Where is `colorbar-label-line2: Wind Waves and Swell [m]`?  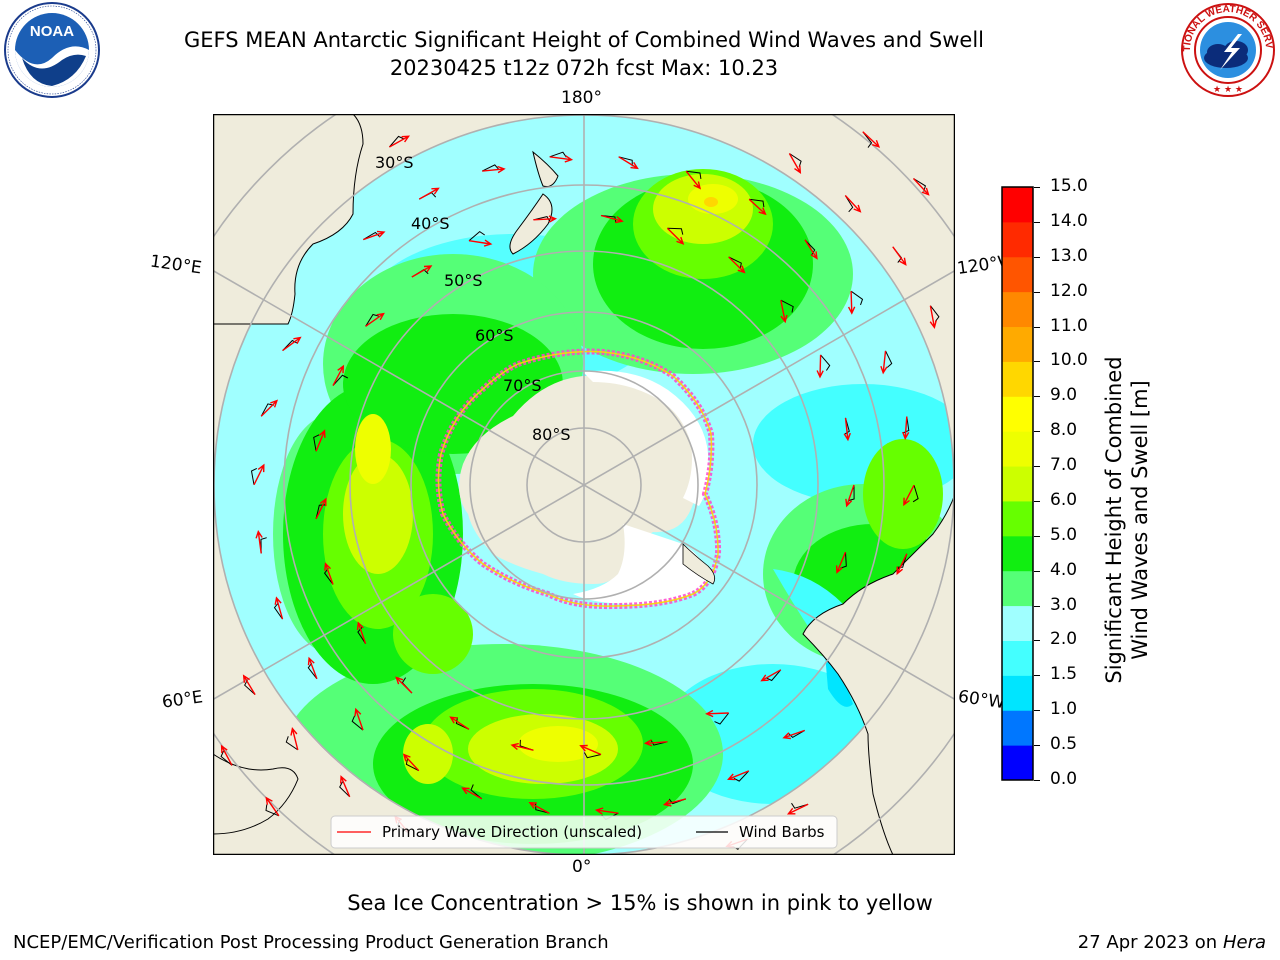
colorbar-label-line2: Wind Waves and Swell [m] is located at coordinates (1140, 520).